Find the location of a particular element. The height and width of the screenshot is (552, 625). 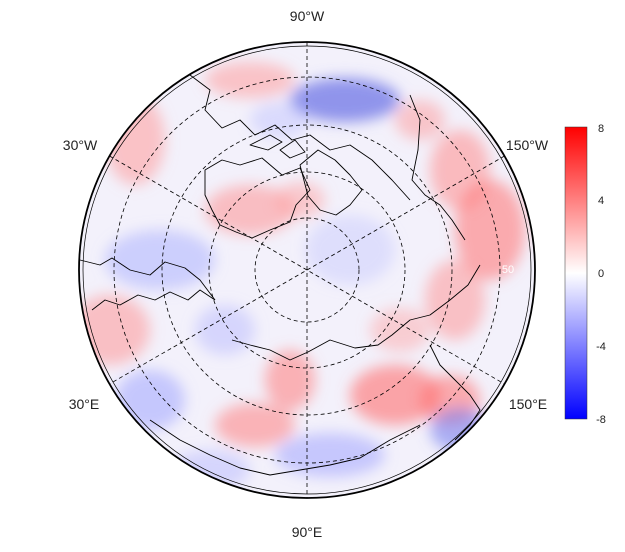

colorbar-gradient is located at coordinates (576, 273).